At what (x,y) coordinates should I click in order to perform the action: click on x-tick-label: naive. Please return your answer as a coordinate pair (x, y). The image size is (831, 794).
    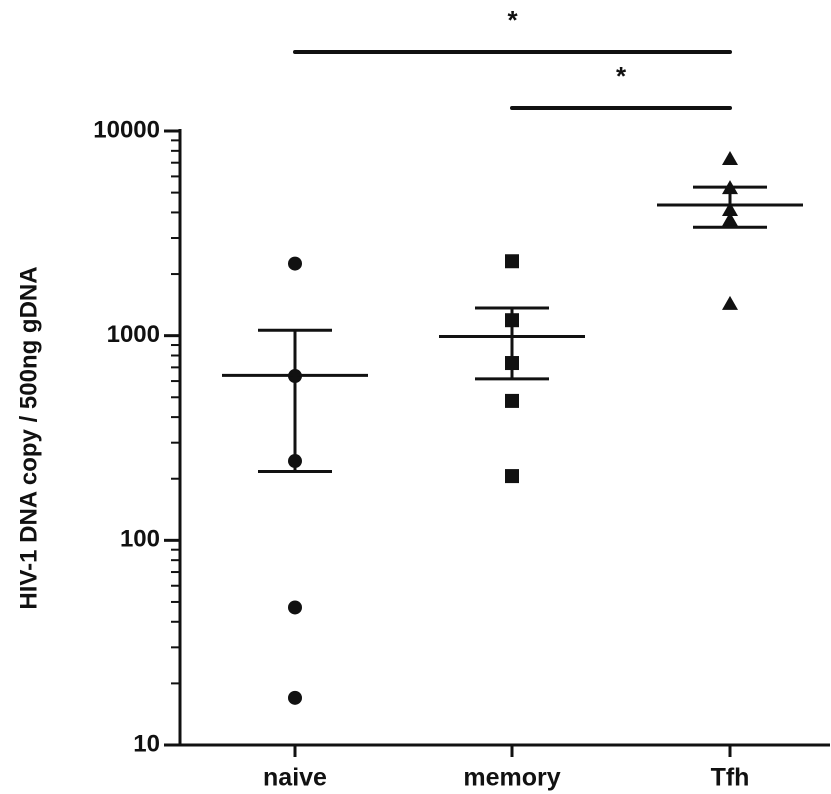
    Looking at the image, I should click on (295, 778).